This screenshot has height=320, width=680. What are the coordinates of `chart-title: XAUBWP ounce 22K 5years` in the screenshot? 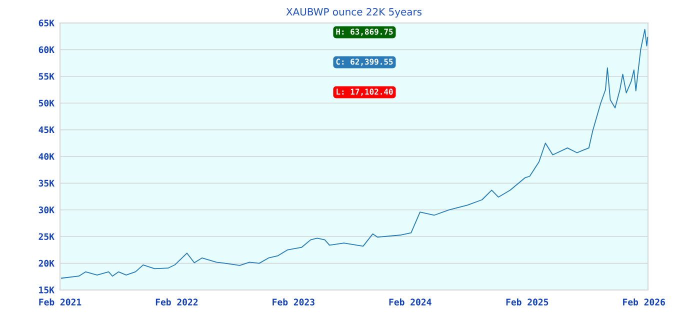 It's located at (354, 13).